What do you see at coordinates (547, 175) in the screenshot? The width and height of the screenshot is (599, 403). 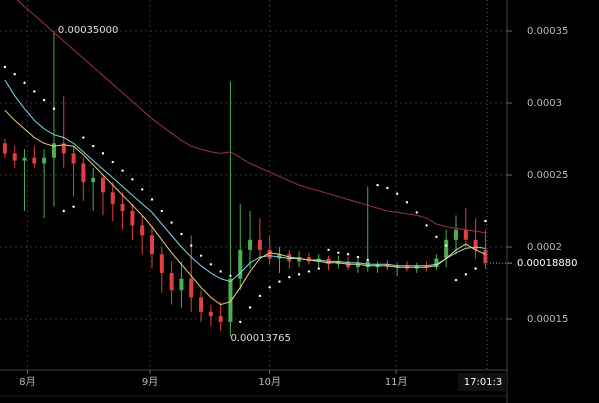 I see `y-tick-label: 0.00025` at bounding box center [547, 175].